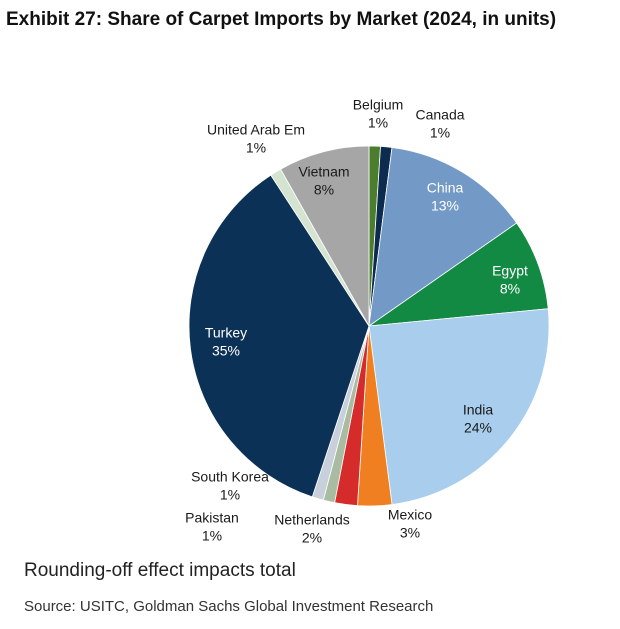 The image size is (620, 629). I want to click on slice-value-label: 2%, so click(312, 538).